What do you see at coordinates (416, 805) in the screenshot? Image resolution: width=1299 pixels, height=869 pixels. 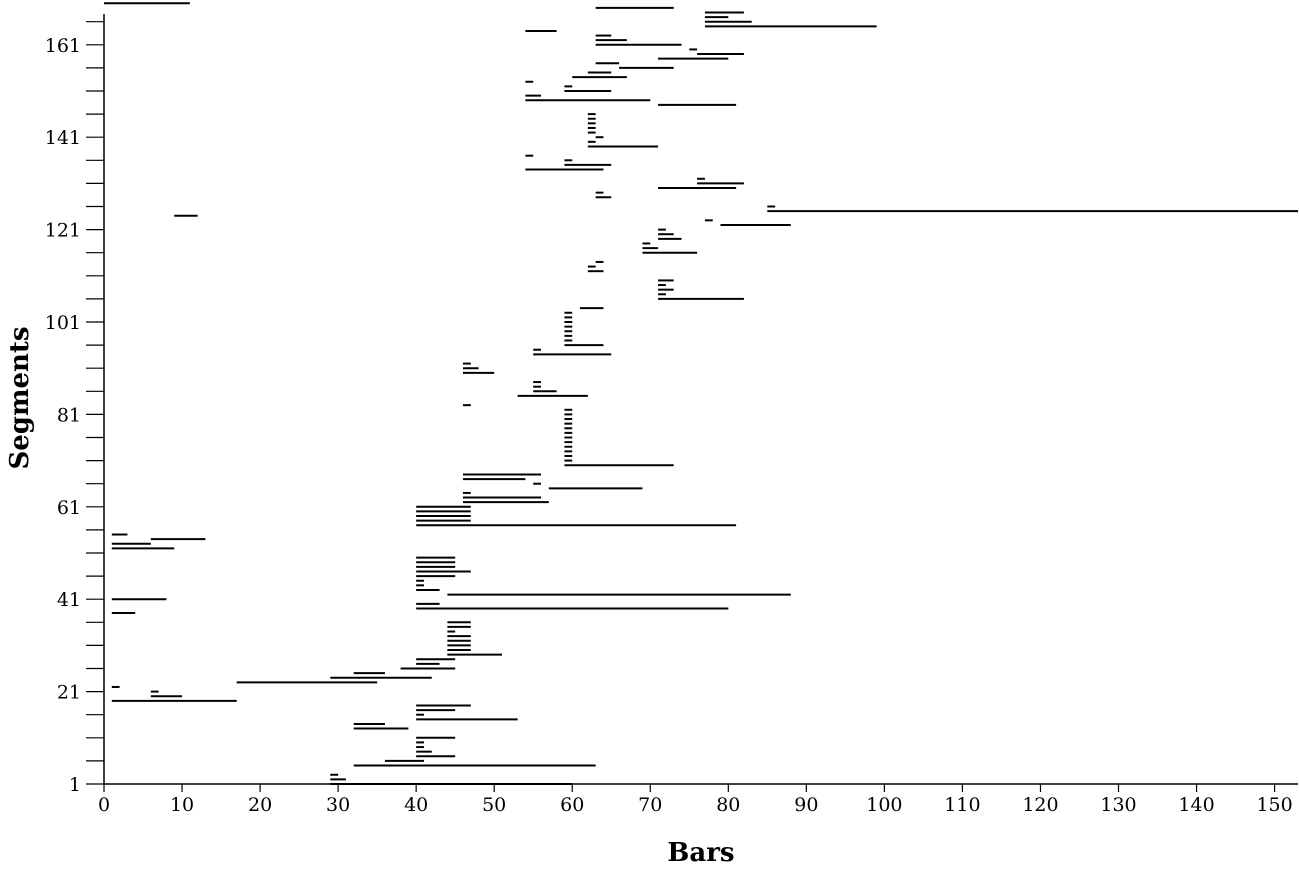 I see `x-tick-label-40: 40` at bounding box center [416, 805].